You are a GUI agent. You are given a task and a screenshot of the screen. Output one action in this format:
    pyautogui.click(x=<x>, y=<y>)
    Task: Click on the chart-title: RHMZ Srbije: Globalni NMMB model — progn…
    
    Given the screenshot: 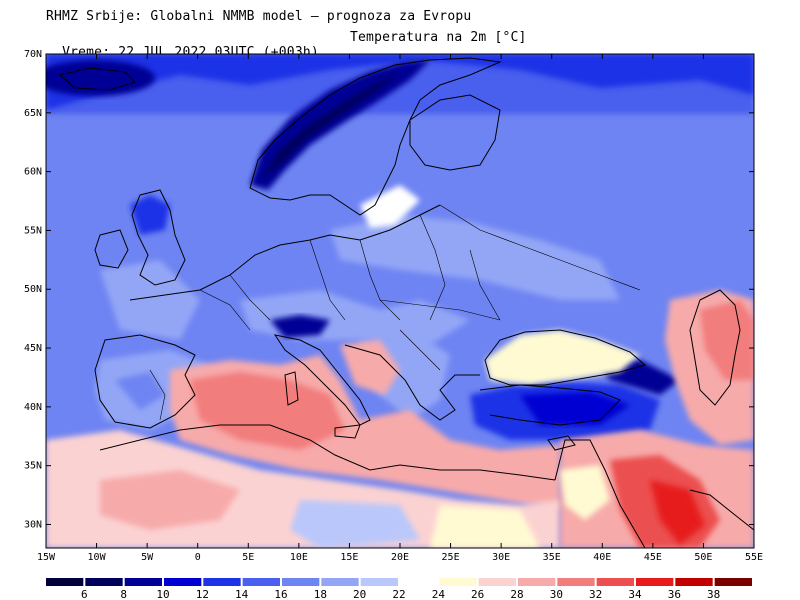 What is the action you would take?
    pyautogui.click(x=259, y=16)
    